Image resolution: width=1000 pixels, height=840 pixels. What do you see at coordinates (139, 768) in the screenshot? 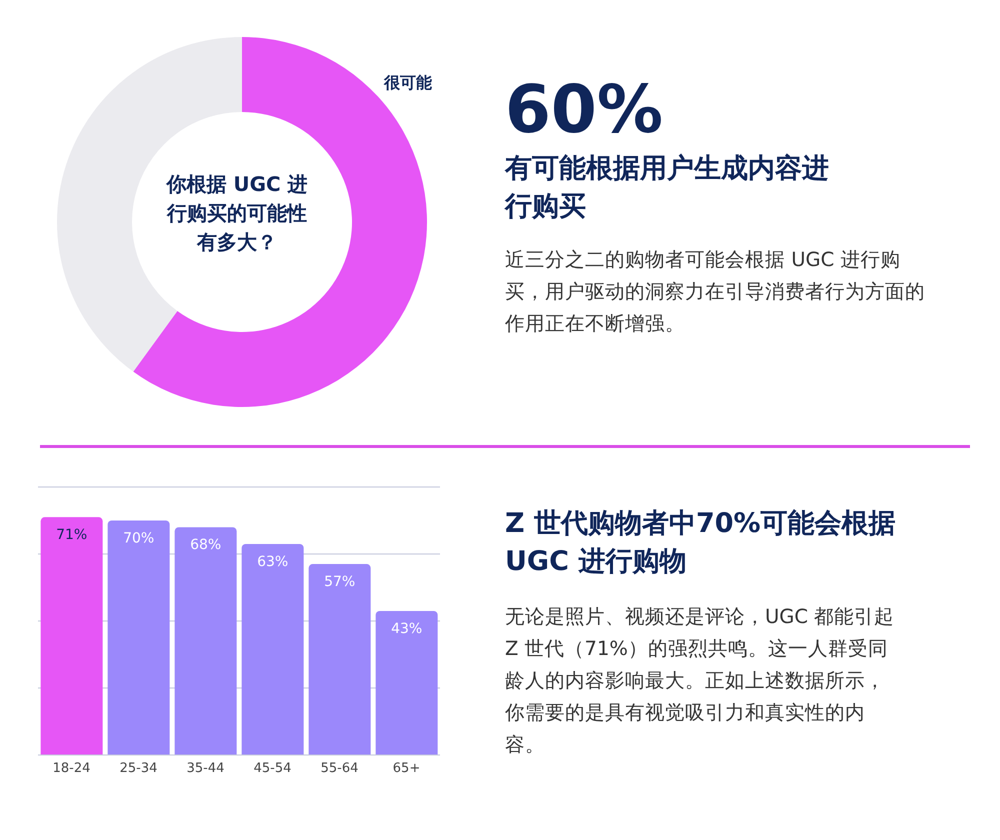
I see `x-tick-label: 25-34` at bounding box center [139, 768].